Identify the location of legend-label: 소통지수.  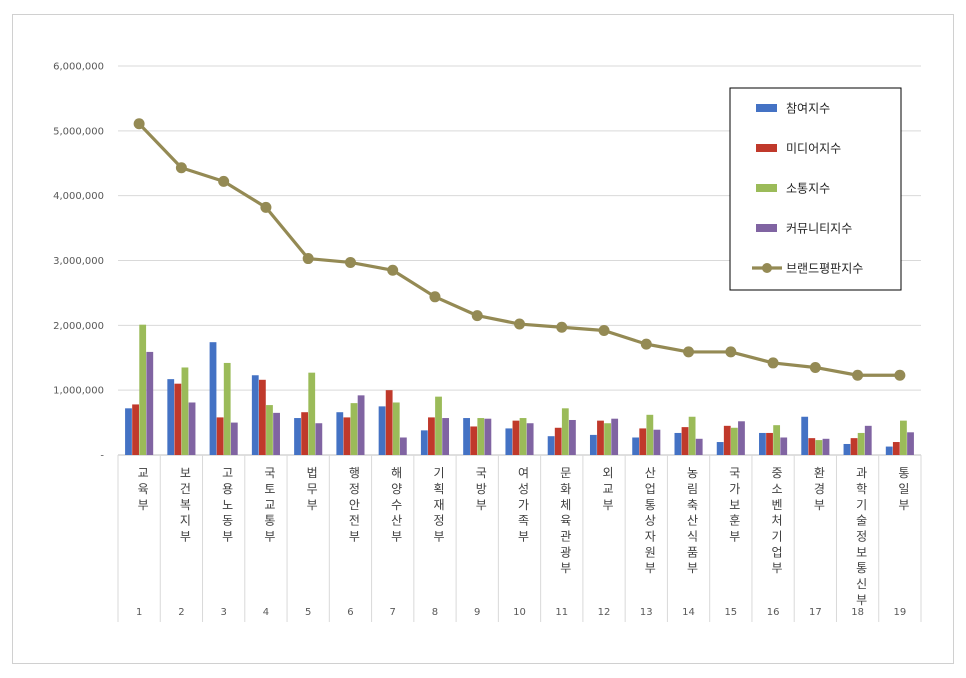
(808, 189).